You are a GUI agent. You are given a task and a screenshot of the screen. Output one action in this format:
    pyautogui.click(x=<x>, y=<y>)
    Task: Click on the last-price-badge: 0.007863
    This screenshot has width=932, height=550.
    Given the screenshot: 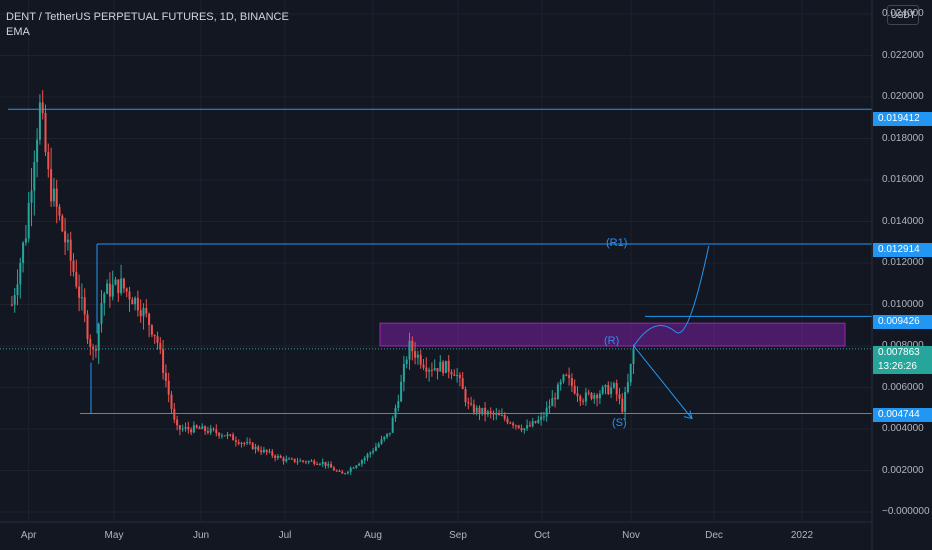 What is the action you would take?
    pyautogui.click(x=902, y=353)
    